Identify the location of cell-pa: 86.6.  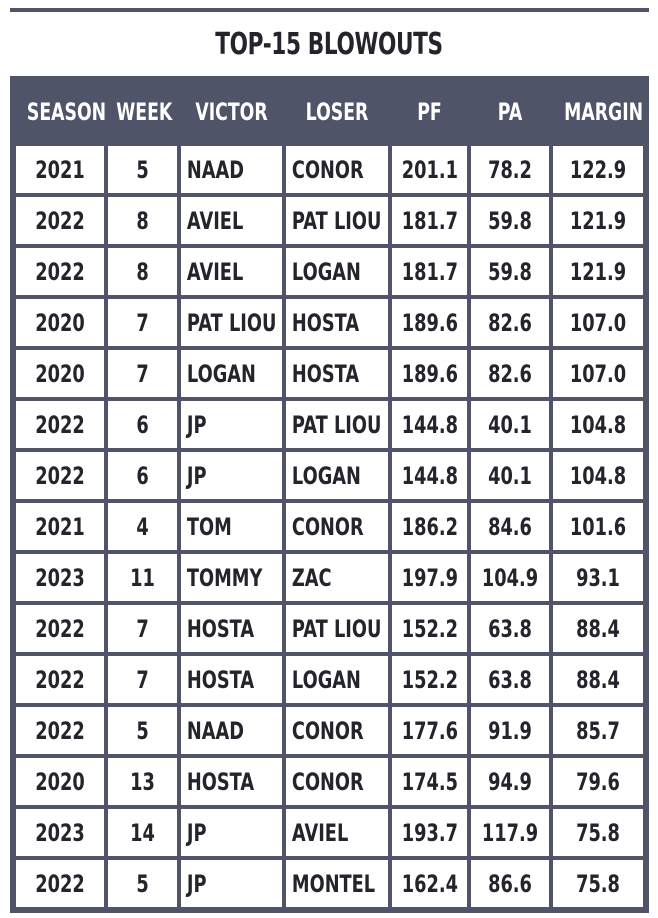
(510, 883).